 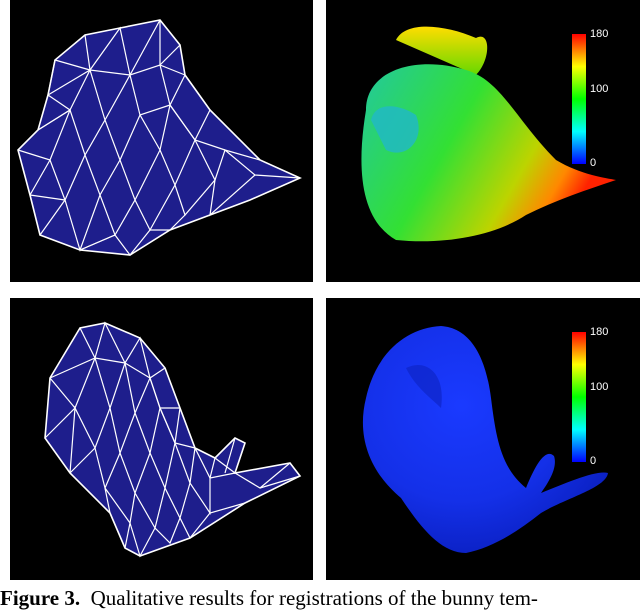 What do you see at coordinates (599, 332) in the screenshot?
I see `colorbar-bottom-tick-max: 180` at bounding box center [599, 332].